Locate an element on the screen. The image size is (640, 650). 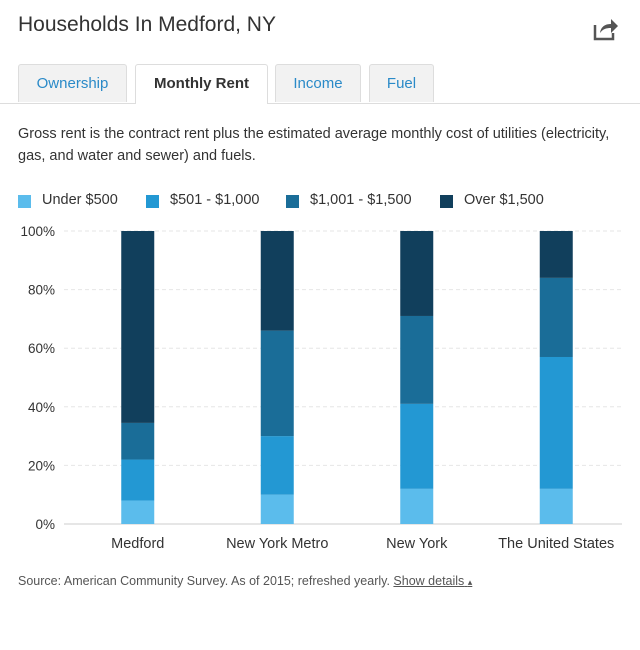
share-button is located at coordinates (606, 29).